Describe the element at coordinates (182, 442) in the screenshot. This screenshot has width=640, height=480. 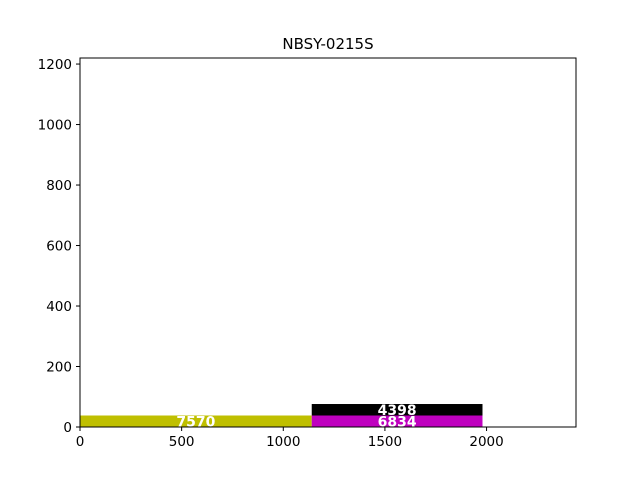
I see `x-tick-label: 500` at that location.